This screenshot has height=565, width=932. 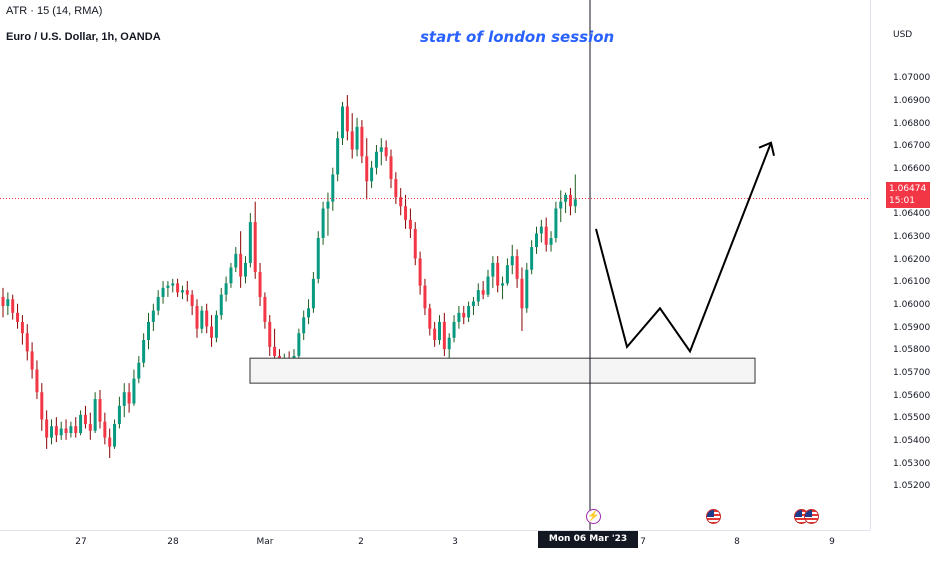 I want to click on time-tick-label: 27, so click(x=81, y=542).